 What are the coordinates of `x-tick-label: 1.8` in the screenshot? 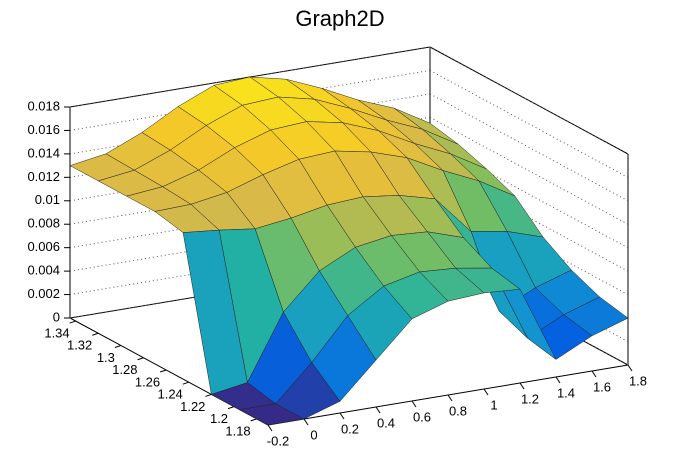 It's located at (638, 380).